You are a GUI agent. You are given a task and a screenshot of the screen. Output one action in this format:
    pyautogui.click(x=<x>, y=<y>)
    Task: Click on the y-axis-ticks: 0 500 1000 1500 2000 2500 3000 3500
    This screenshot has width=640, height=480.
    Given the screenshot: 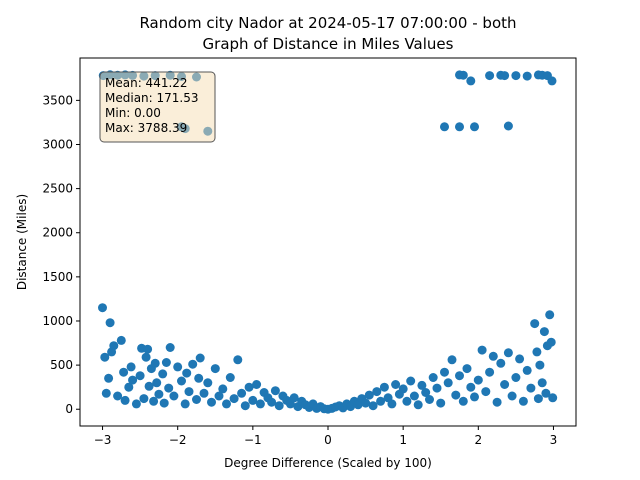 What is the action you would take?
    pyautogui.click(x=61, y=254)
    